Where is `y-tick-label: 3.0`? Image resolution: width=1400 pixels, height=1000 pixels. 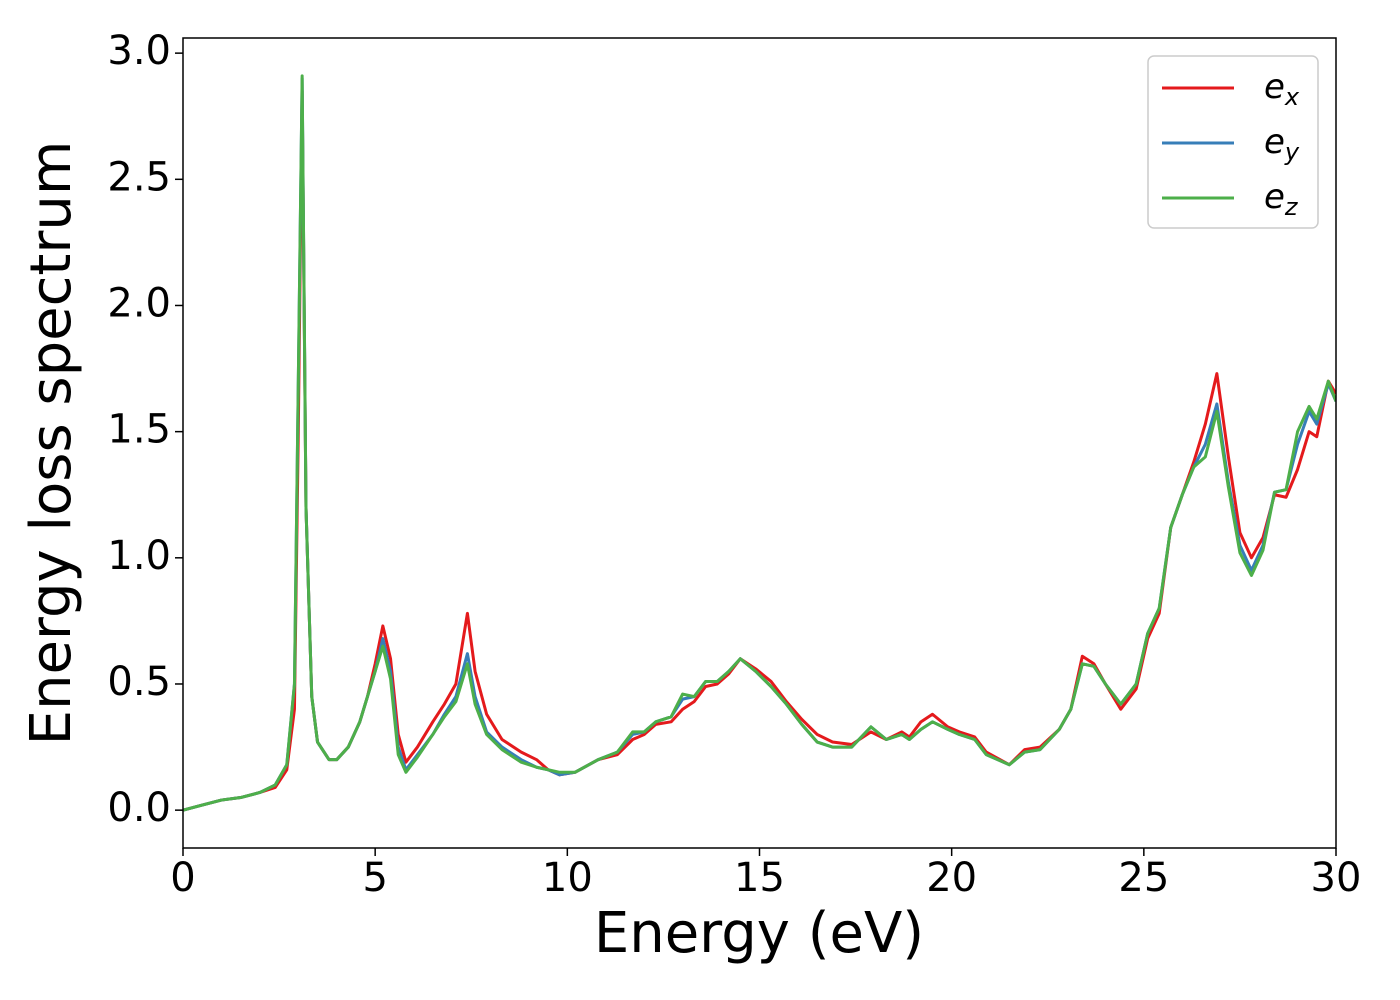 y-tick-label: 3.0 is located at coordinates (139, 51).